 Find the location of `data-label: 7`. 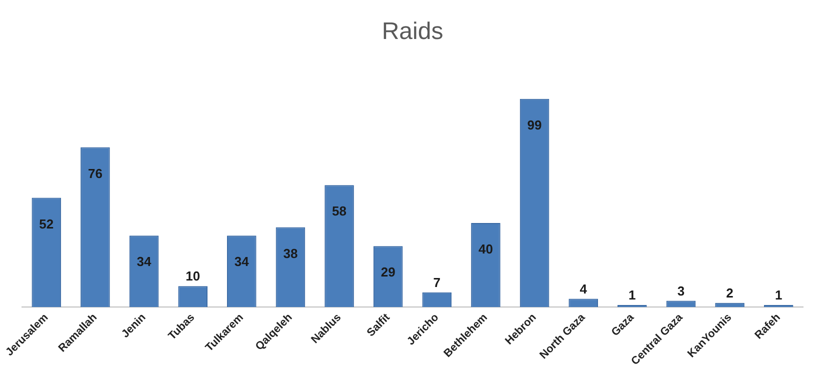

data-label: 7 is located at coordinates (437, 282).